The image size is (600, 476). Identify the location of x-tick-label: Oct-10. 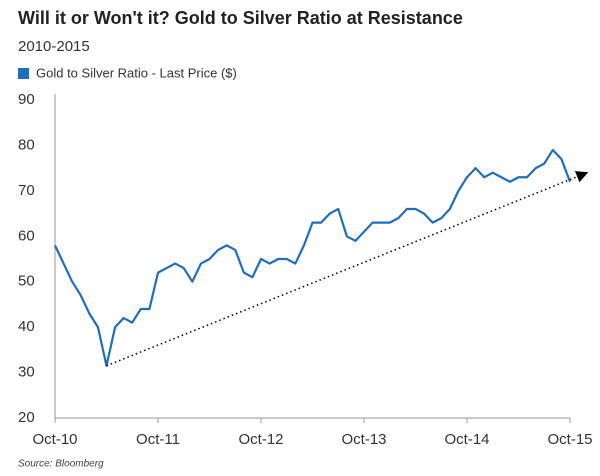
(54, 439).